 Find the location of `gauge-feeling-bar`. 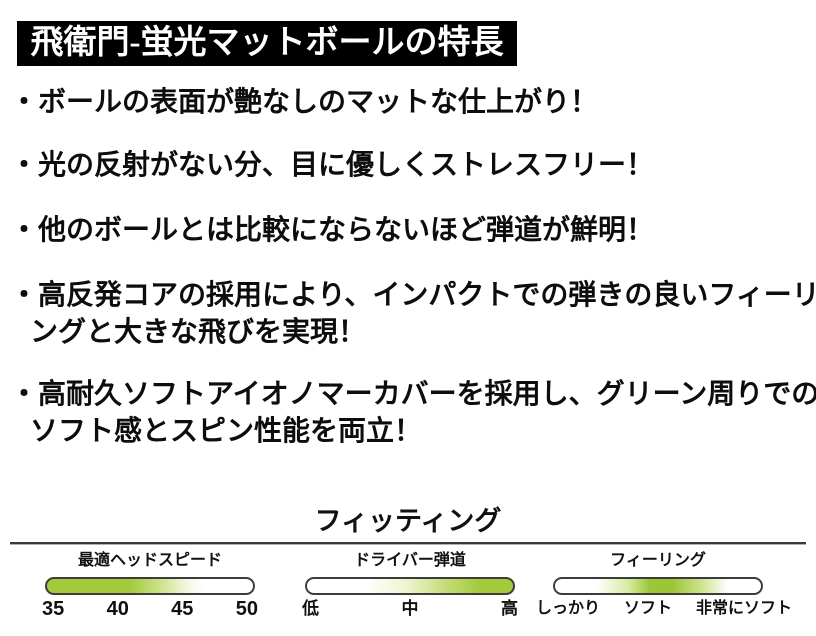

gauge-feeling-bar is located at coordinates (658, 586).